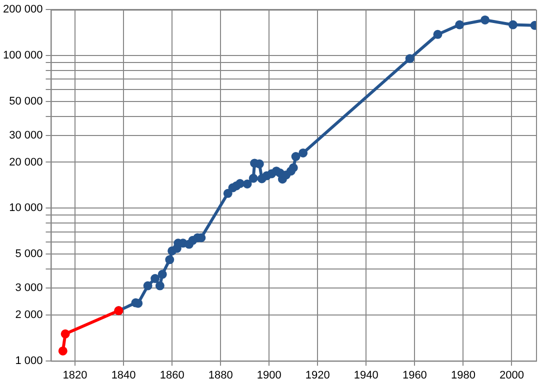  Describe the element at coordinates (26, 135) in the screenshot. I see `y-tick-label: 30 000` at that location.